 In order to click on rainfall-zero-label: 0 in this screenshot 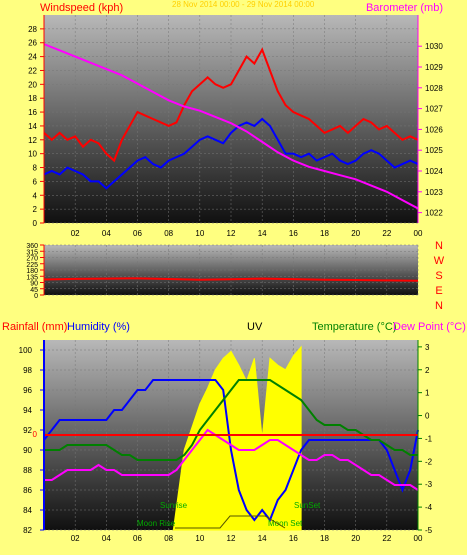, I will do `click(35, 434)`.